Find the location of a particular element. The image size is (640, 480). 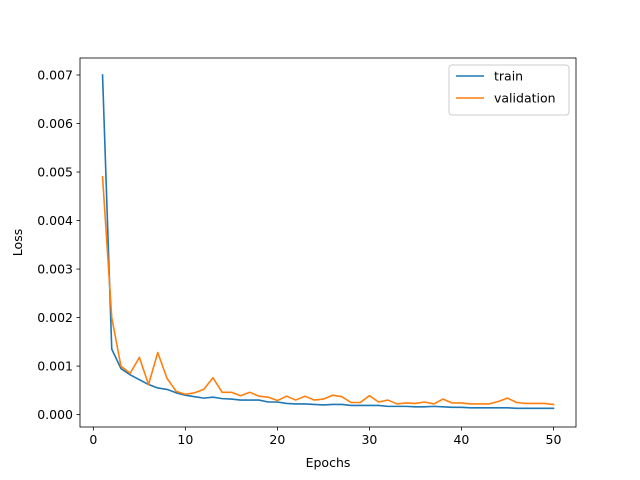

x-tick-label: 50 is located at coordinates (554, 439).